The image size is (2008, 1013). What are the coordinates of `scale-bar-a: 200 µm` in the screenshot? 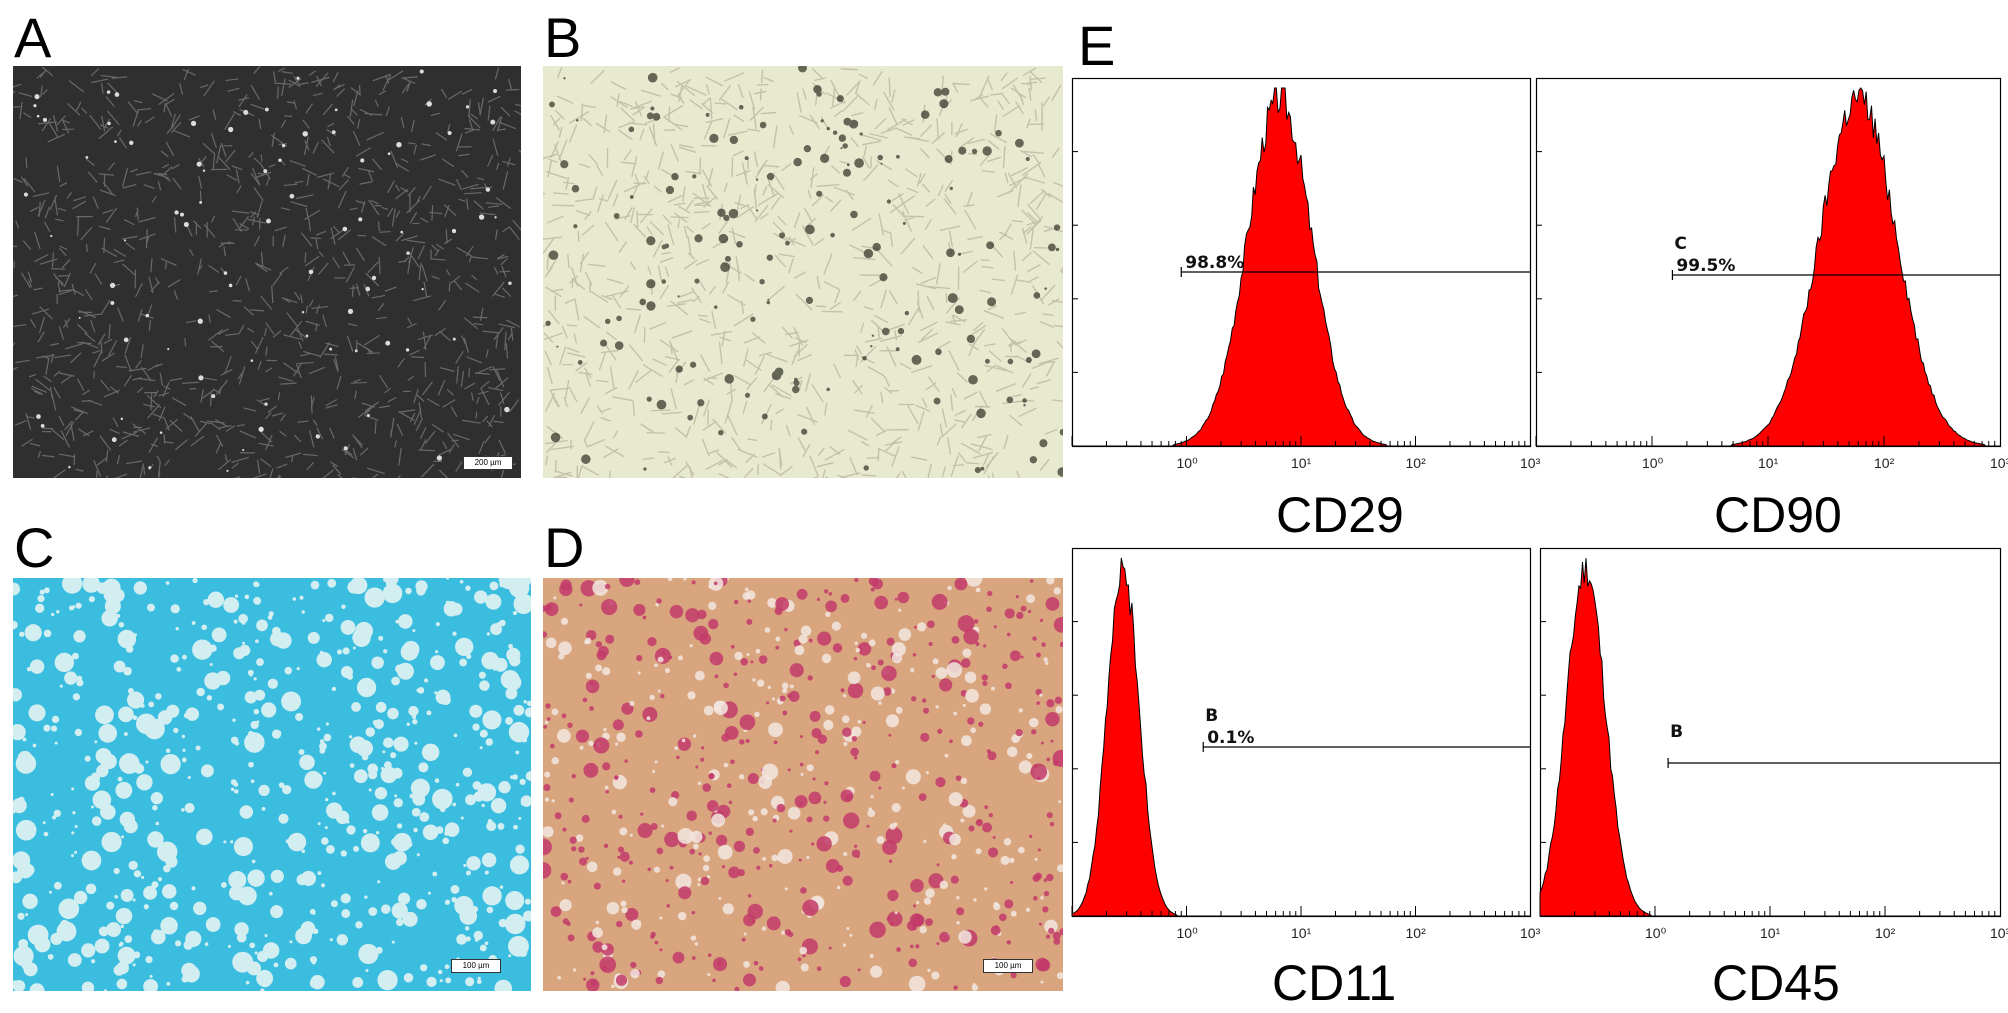 It's located at (488, 463).